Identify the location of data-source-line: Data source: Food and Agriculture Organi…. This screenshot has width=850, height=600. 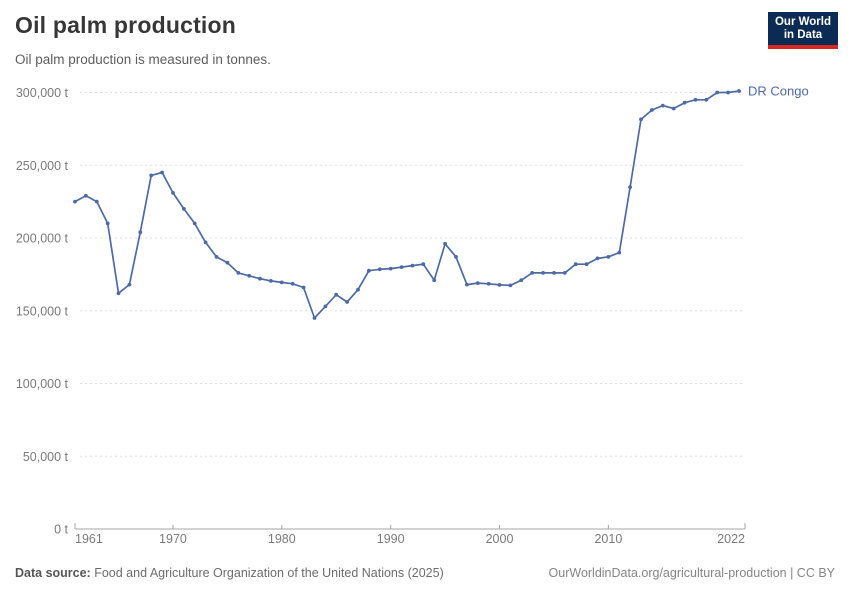
(229, 573).